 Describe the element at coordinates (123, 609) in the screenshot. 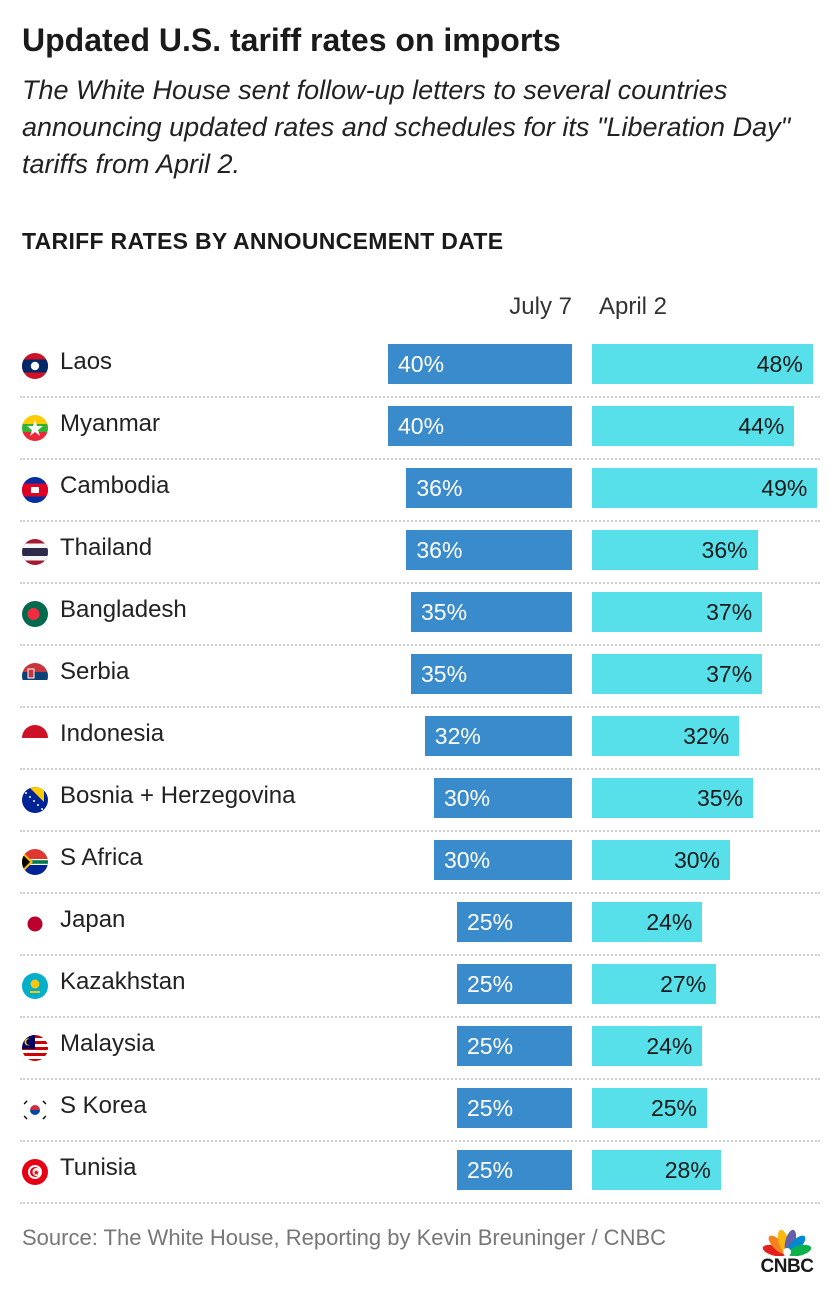

I see `country-label: Bangladesh` at that location.